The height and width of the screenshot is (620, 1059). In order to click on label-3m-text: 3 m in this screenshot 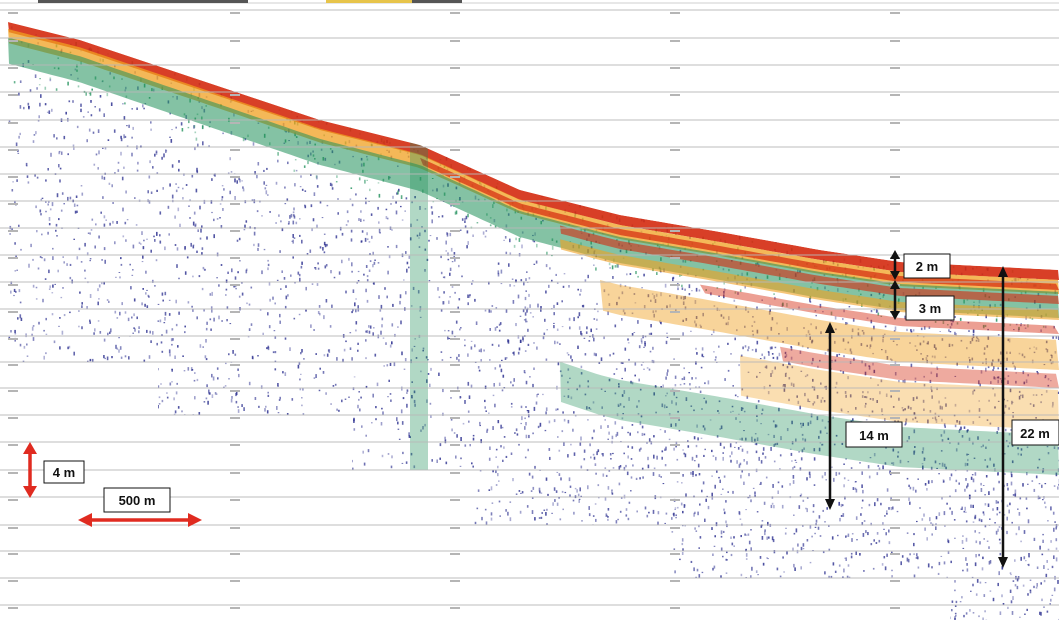, I will do `click(930, 308)`.